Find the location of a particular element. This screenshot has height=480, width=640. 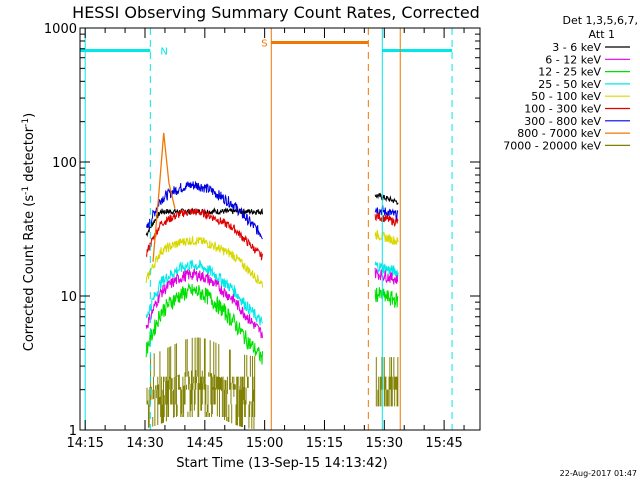

saa-marker-label: S is located at coordinates (264, 43).